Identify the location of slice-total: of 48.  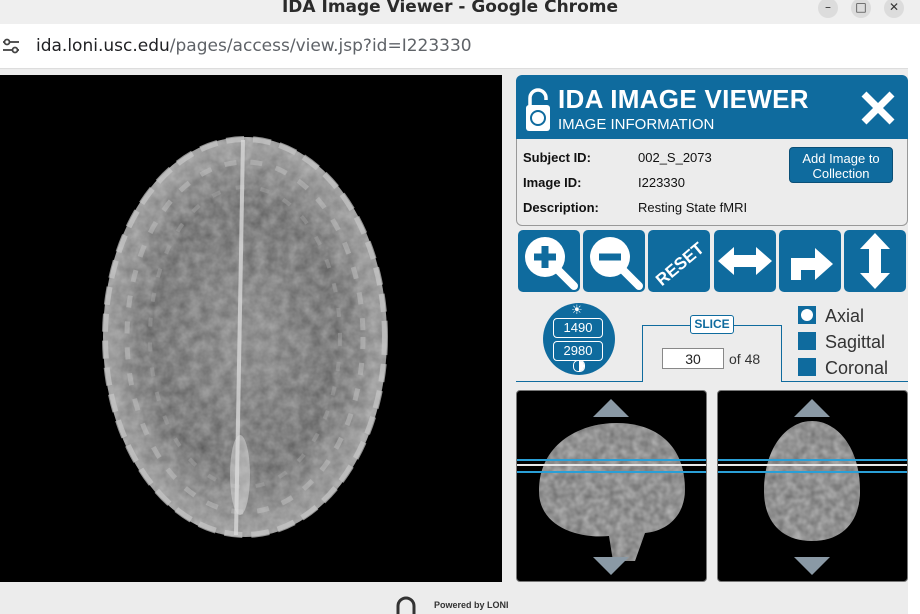
(745, 359).